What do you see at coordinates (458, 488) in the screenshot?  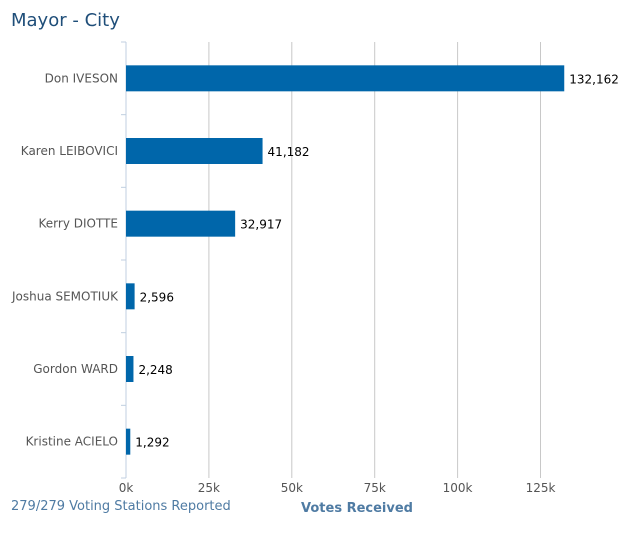 I see `x-tick-label: 100k` at bounding box center [458, 488].